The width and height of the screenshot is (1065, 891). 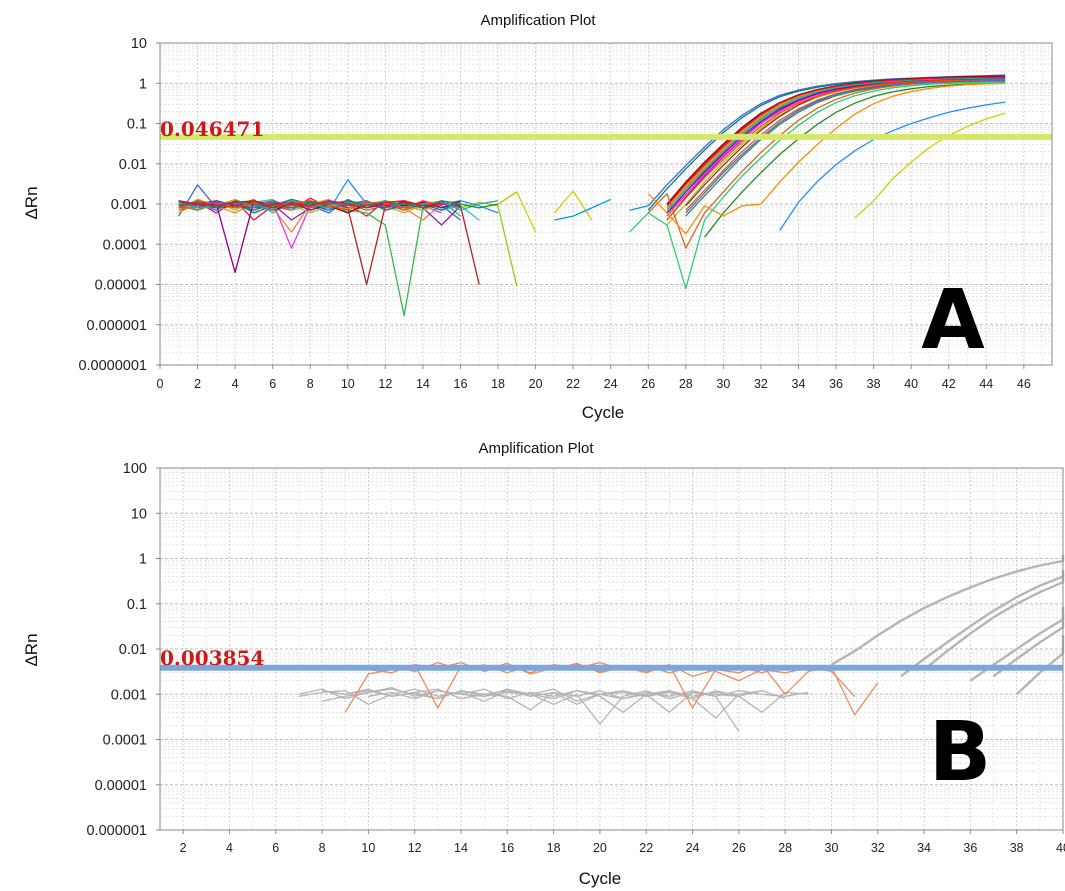 I want to click on threshold-value-label: 0.046471, so click(x=212, y=129).